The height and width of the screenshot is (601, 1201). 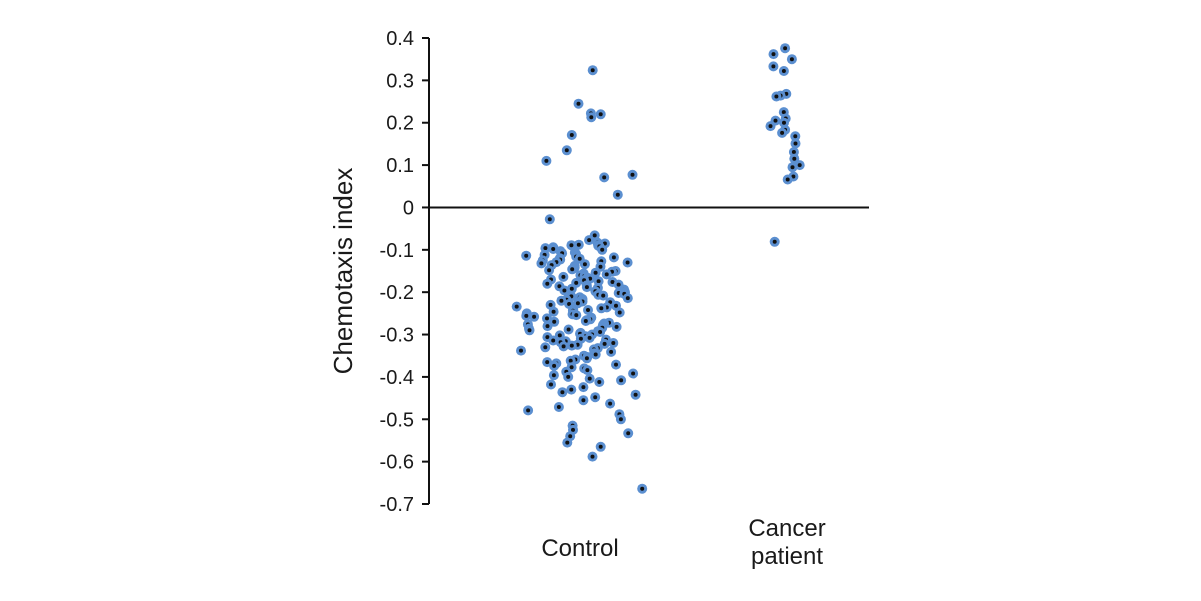 I want to click on y-tick-label: 0.1, so click(x=400, y=166).